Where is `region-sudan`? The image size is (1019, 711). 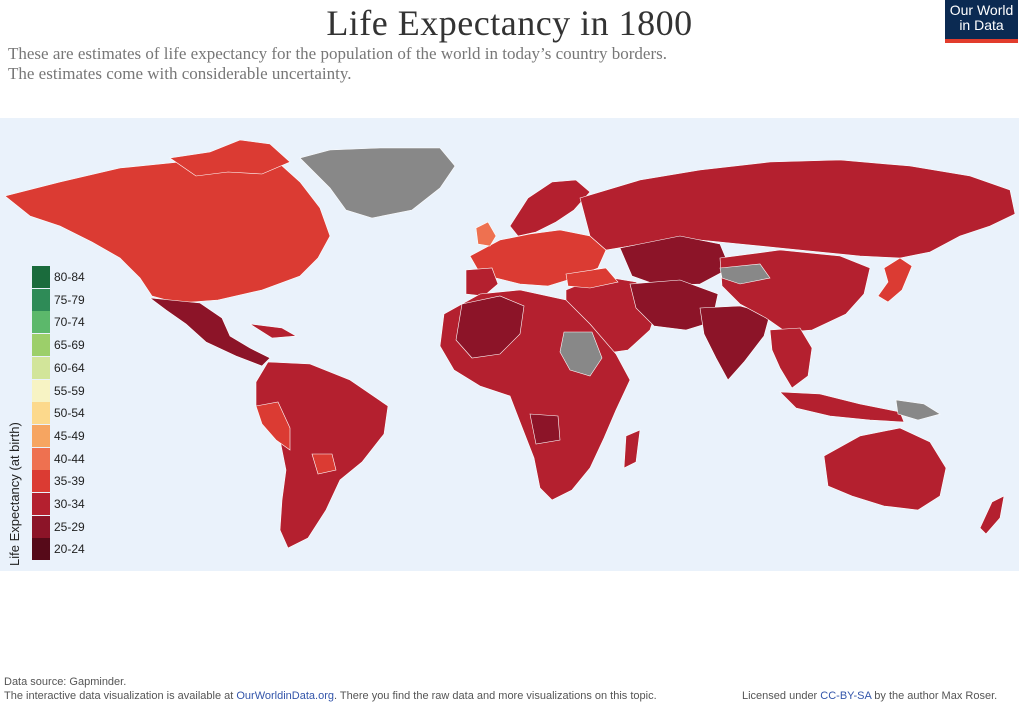 region-sudan is located at coordinates (581, 354).